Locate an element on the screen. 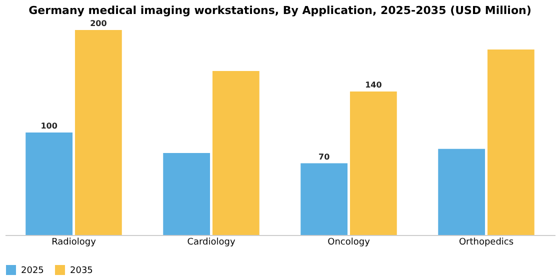  data-label: 100 is located at coordinates (49, 126).